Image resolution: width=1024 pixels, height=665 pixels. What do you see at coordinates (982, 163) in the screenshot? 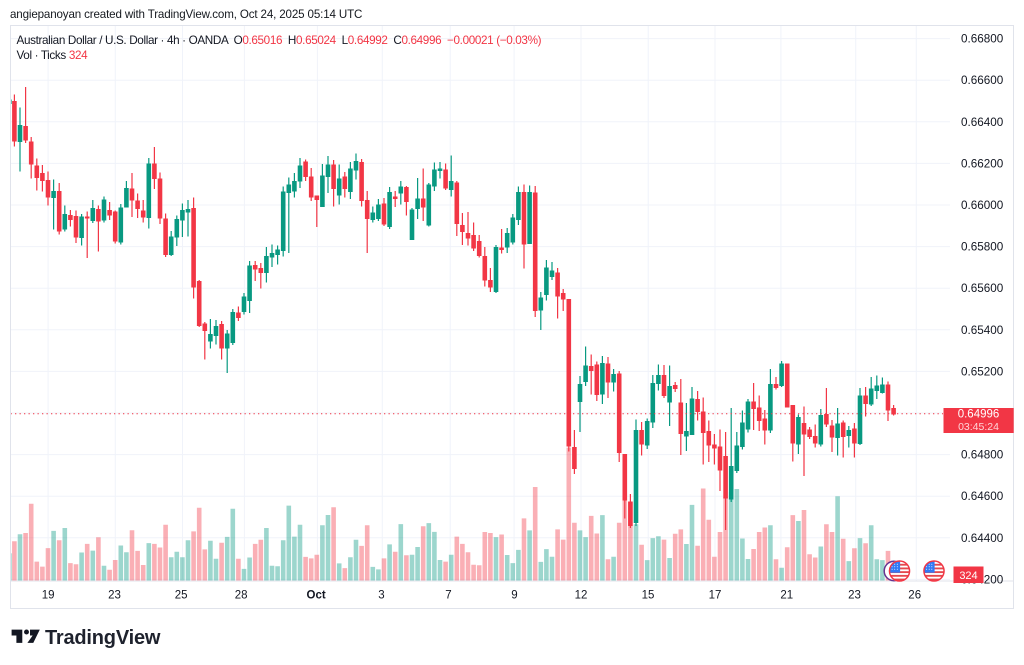
I see `svg-text: 0.66200` at bounding box center [982, 163].